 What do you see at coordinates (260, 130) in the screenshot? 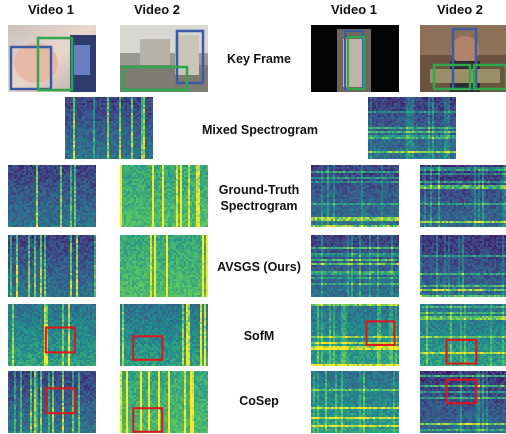
I see `label-mixed-spectrogram: Mixed Spectrogram` at bounding box center [260, 130].